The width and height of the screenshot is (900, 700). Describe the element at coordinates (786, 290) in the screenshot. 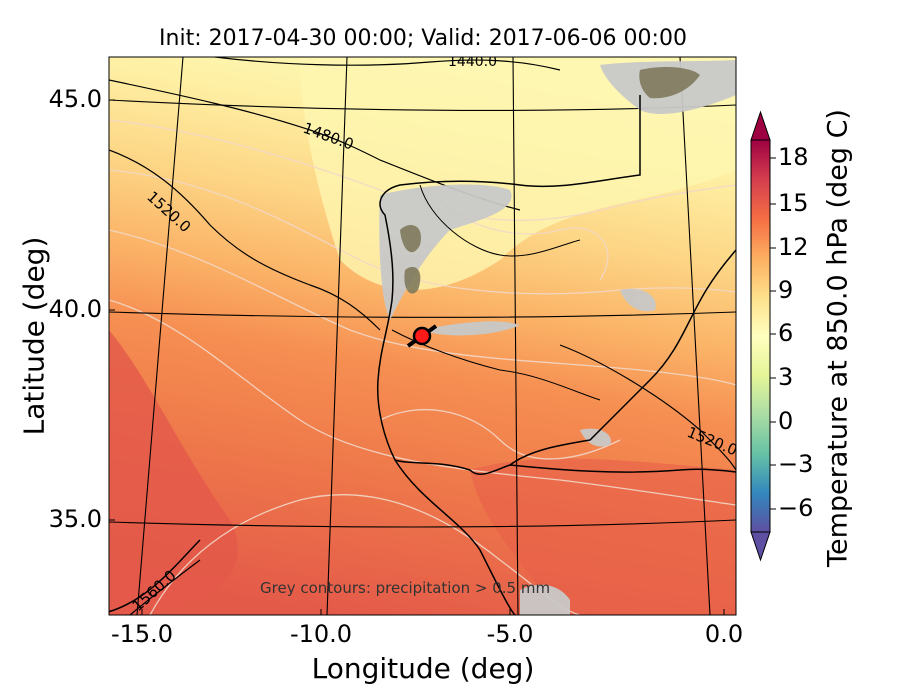

I see `colorbar-tick: 9` at that location.